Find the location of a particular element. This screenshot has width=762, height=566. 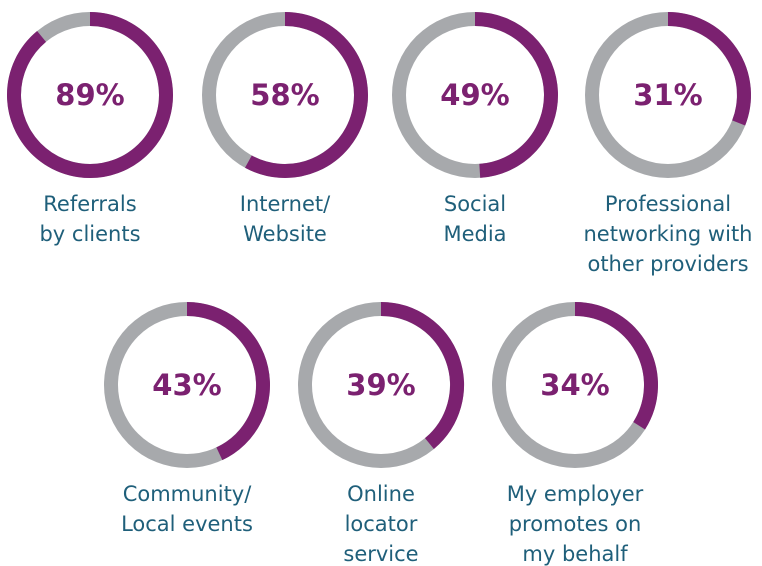

value-label: 89% is located at coordinates (89, 95).